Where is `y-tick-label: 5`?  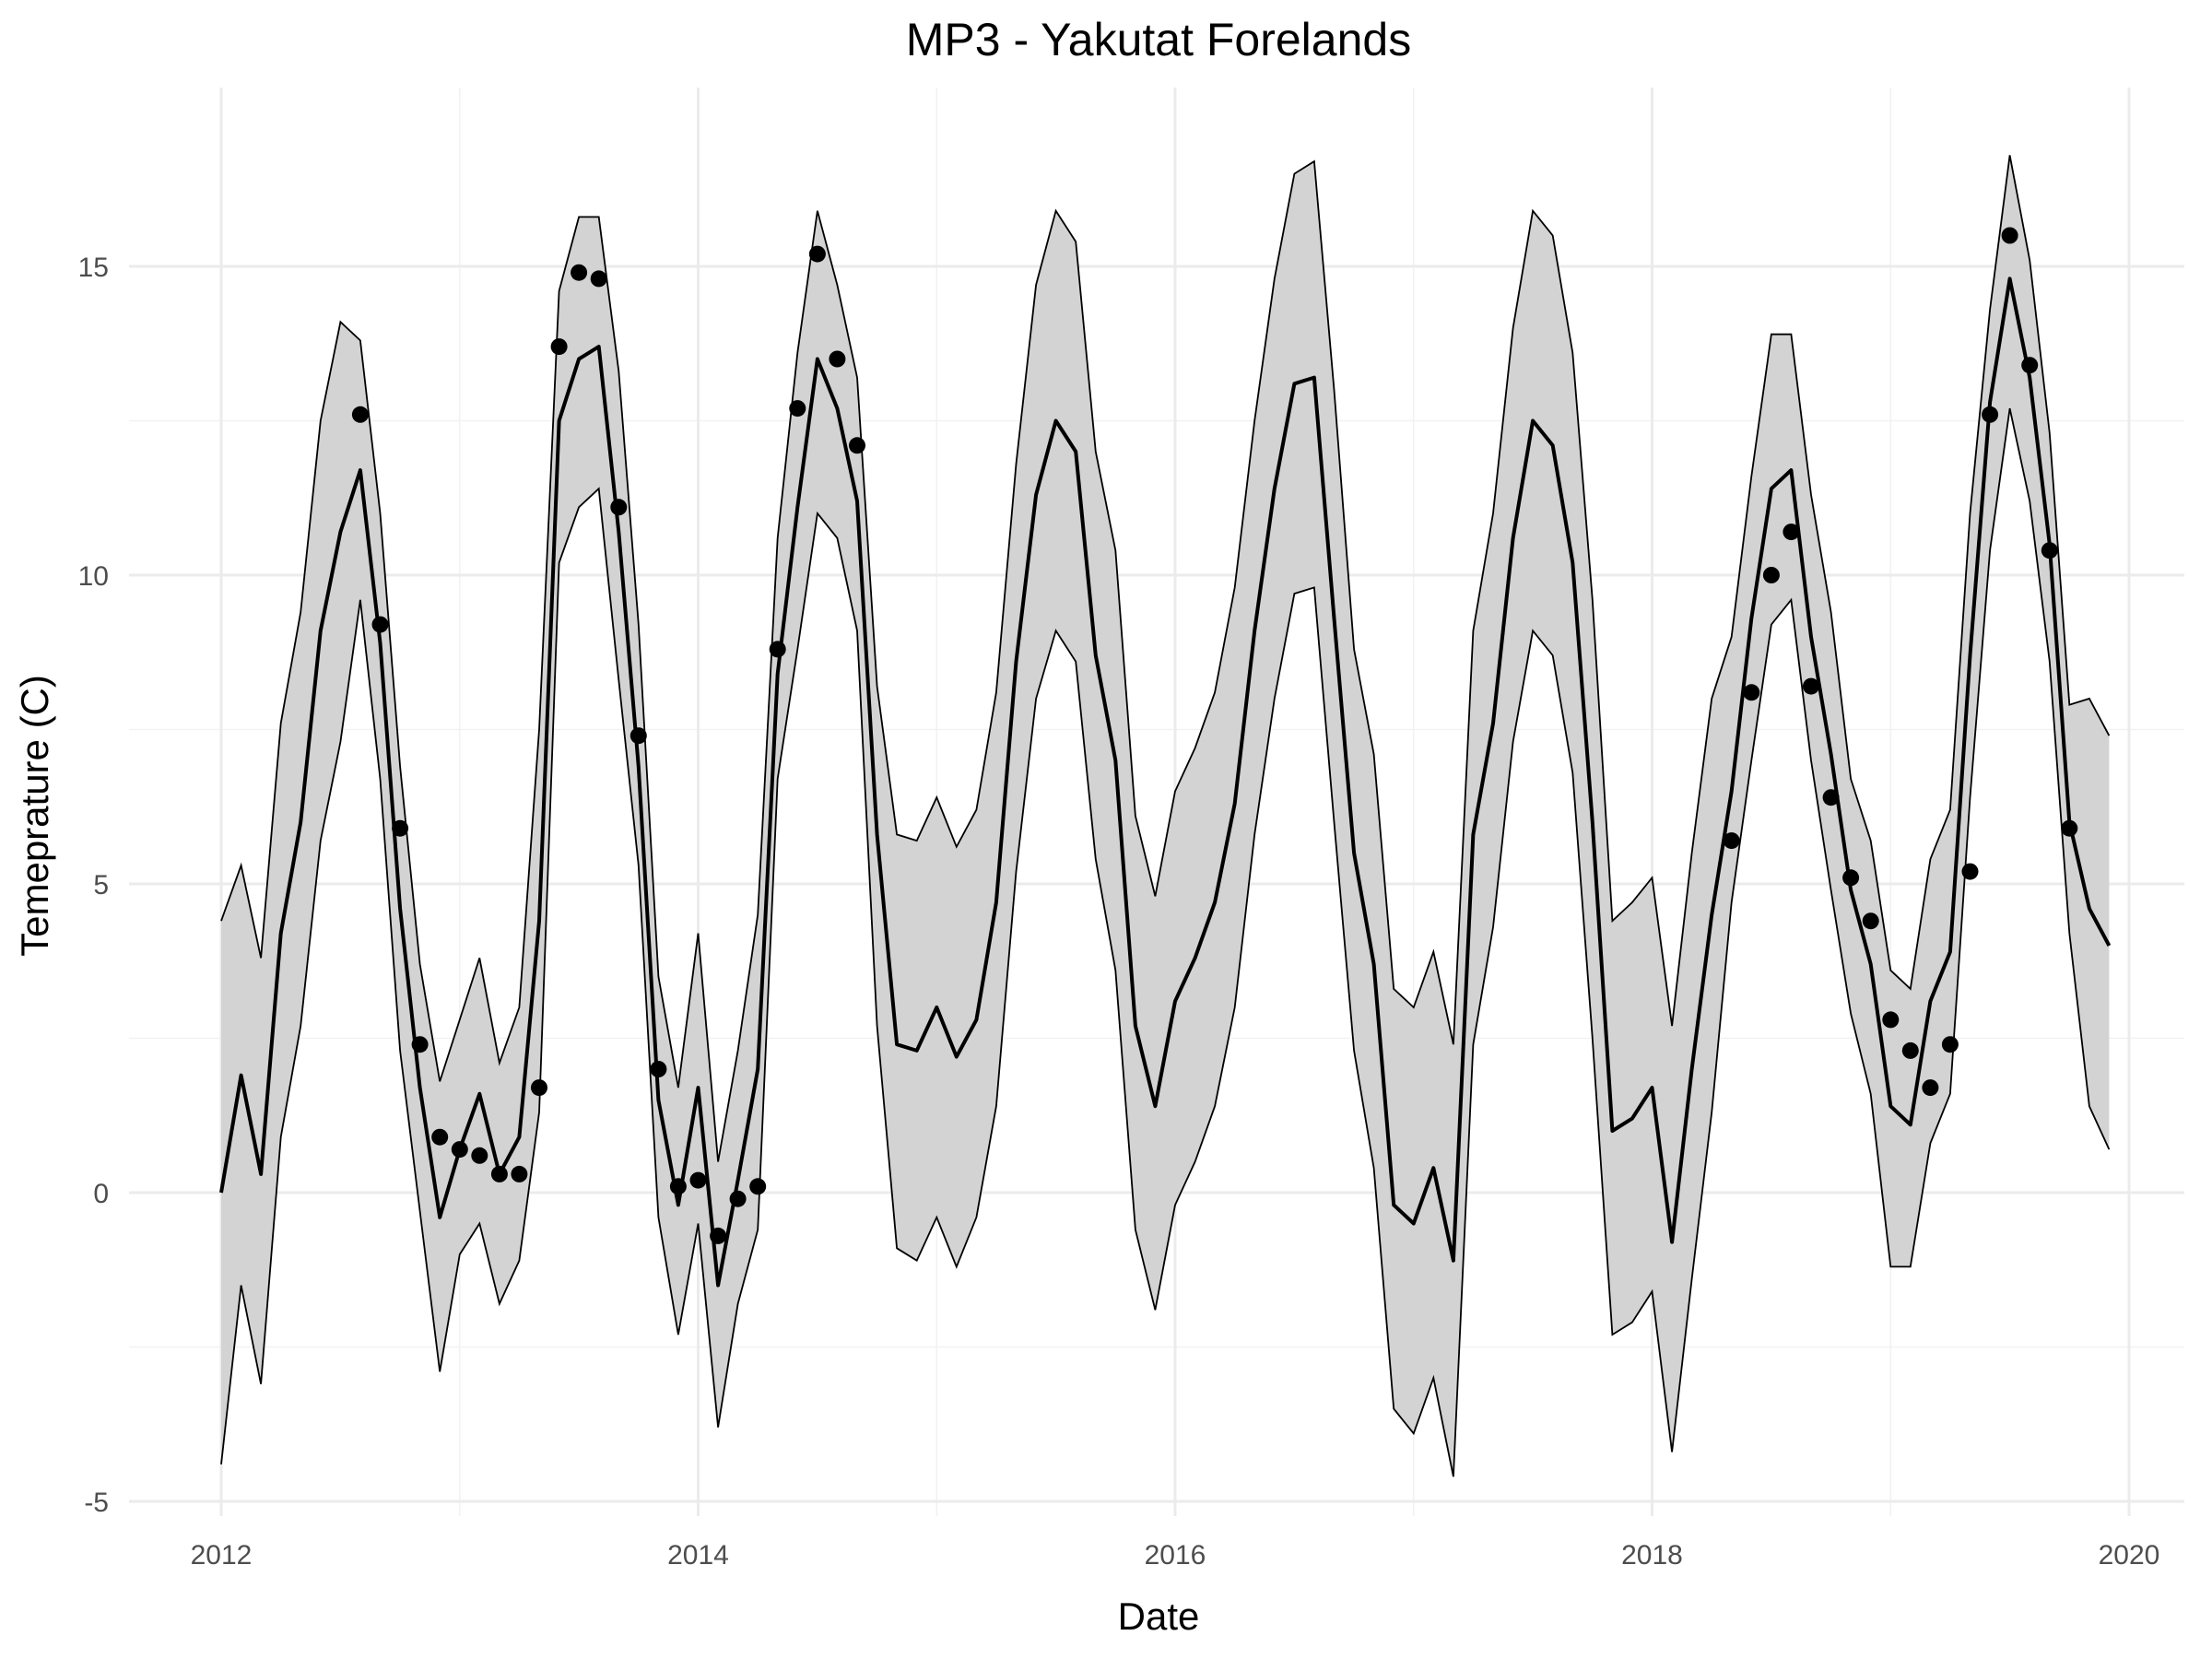 y-tick-label: 5 is located at coordinates (101, 885).